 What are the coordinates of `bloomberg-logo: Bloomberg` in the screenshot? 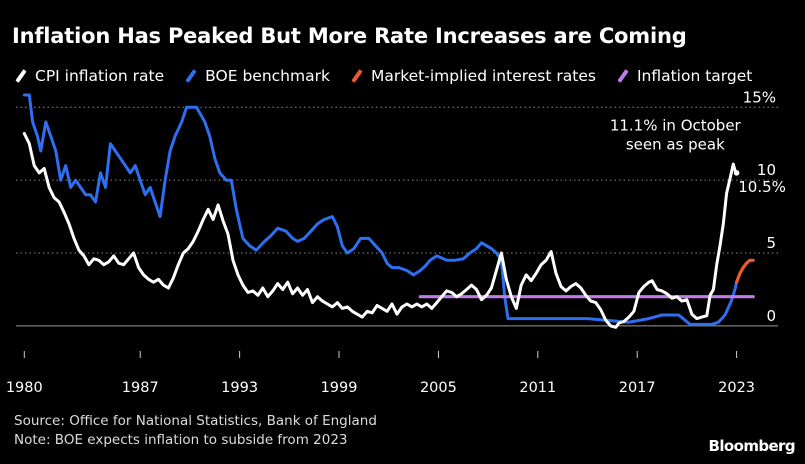 It's located at (752, 446).